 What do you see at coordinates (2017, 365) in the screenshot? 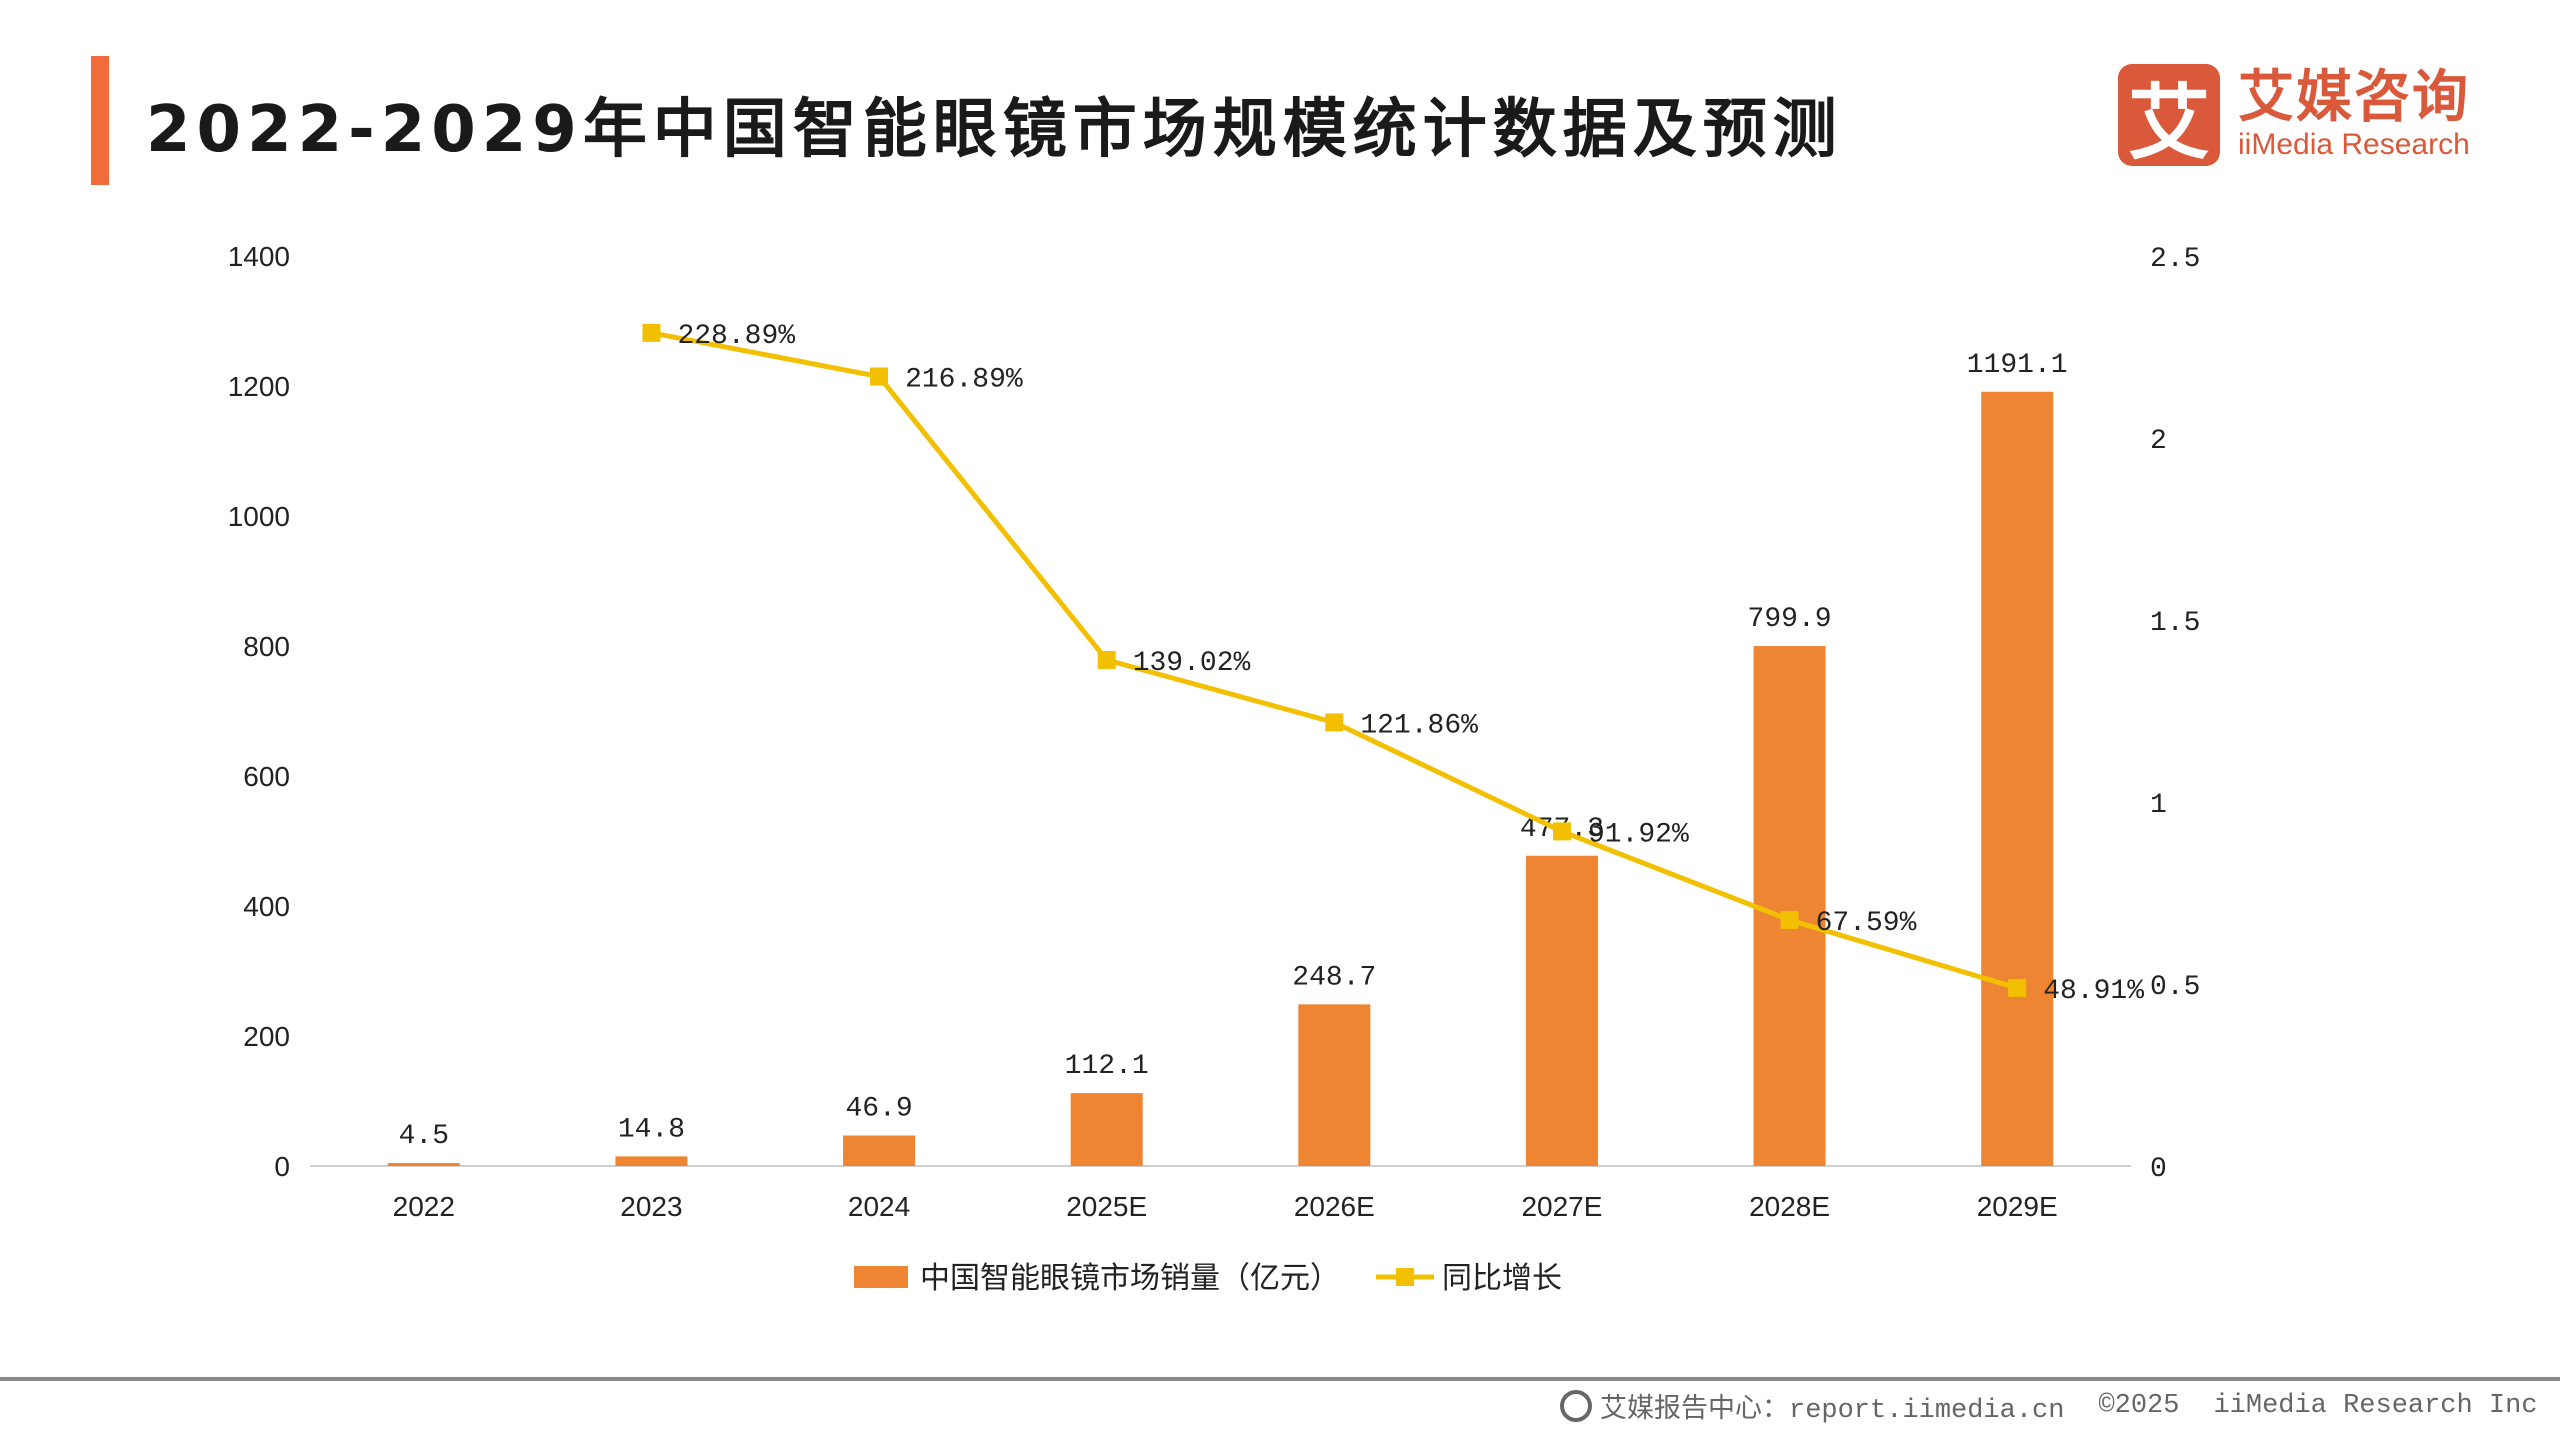
I see `bar-data-label: 1191.1` at bounding box center [2017, 365].